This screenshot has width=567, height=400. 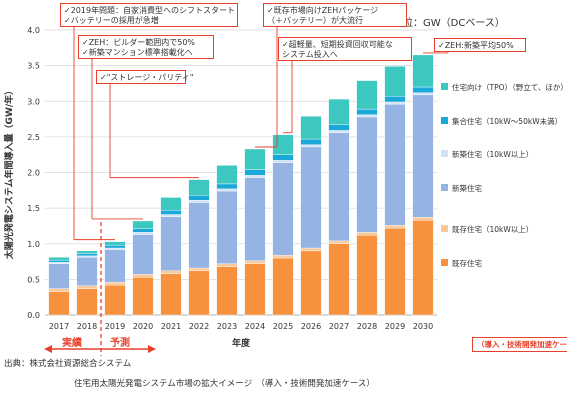 I want to click on x-tick-label: 2022, so click(x=199, y=326).